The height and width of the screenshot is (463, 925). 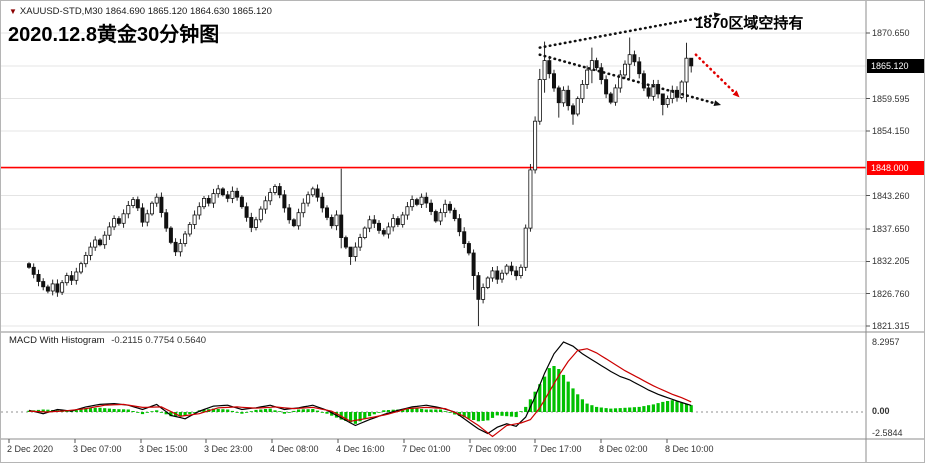 I want to click on annotation-text: 1870区域空持有, so click(x=749, y=23).